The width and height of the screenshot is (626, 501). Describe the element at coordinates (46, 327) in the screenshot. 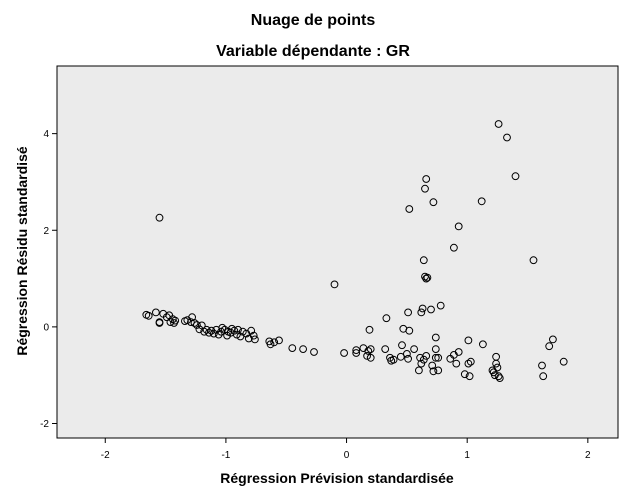

I see `y-tick-label: 0` at that location.